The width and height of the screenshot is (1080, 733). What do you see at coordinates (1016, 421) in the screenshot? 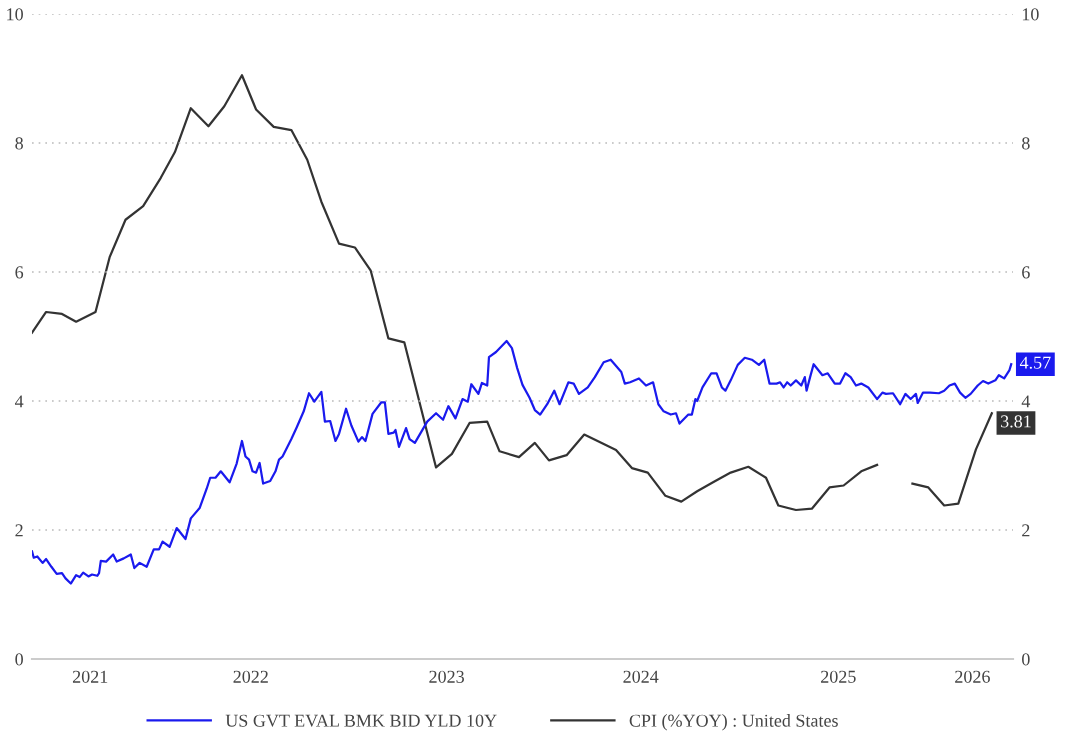
I see `annotation: 3.81` at bounding box center [1016, 421].